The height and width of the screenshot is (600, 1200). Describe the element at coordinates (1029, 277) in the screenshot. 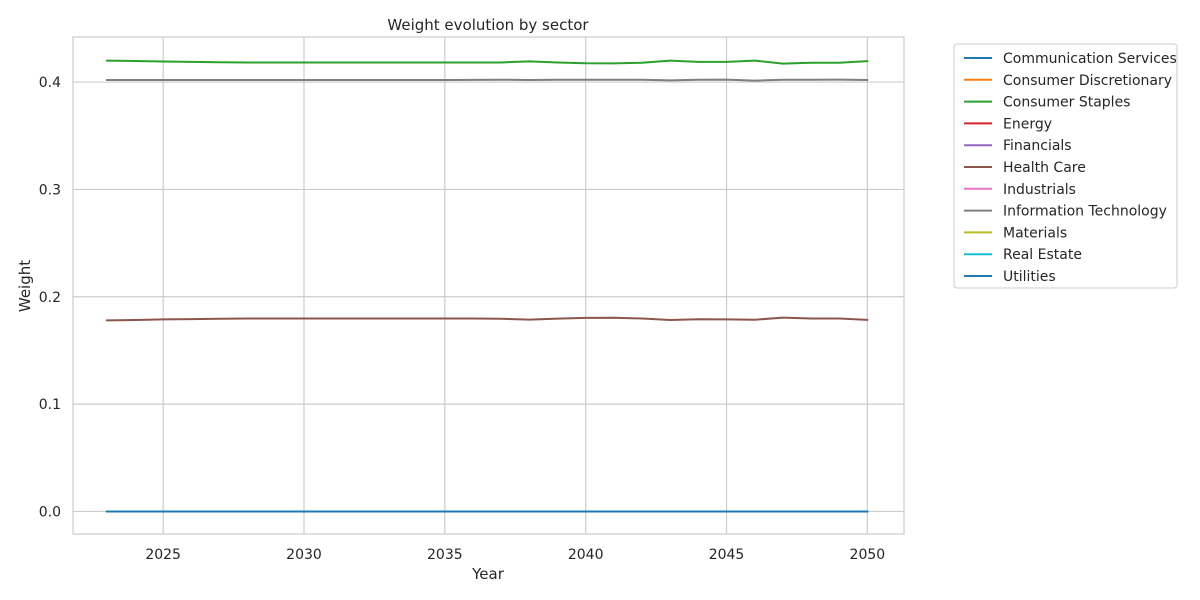

I see `legend-label: Utilities` at that location.